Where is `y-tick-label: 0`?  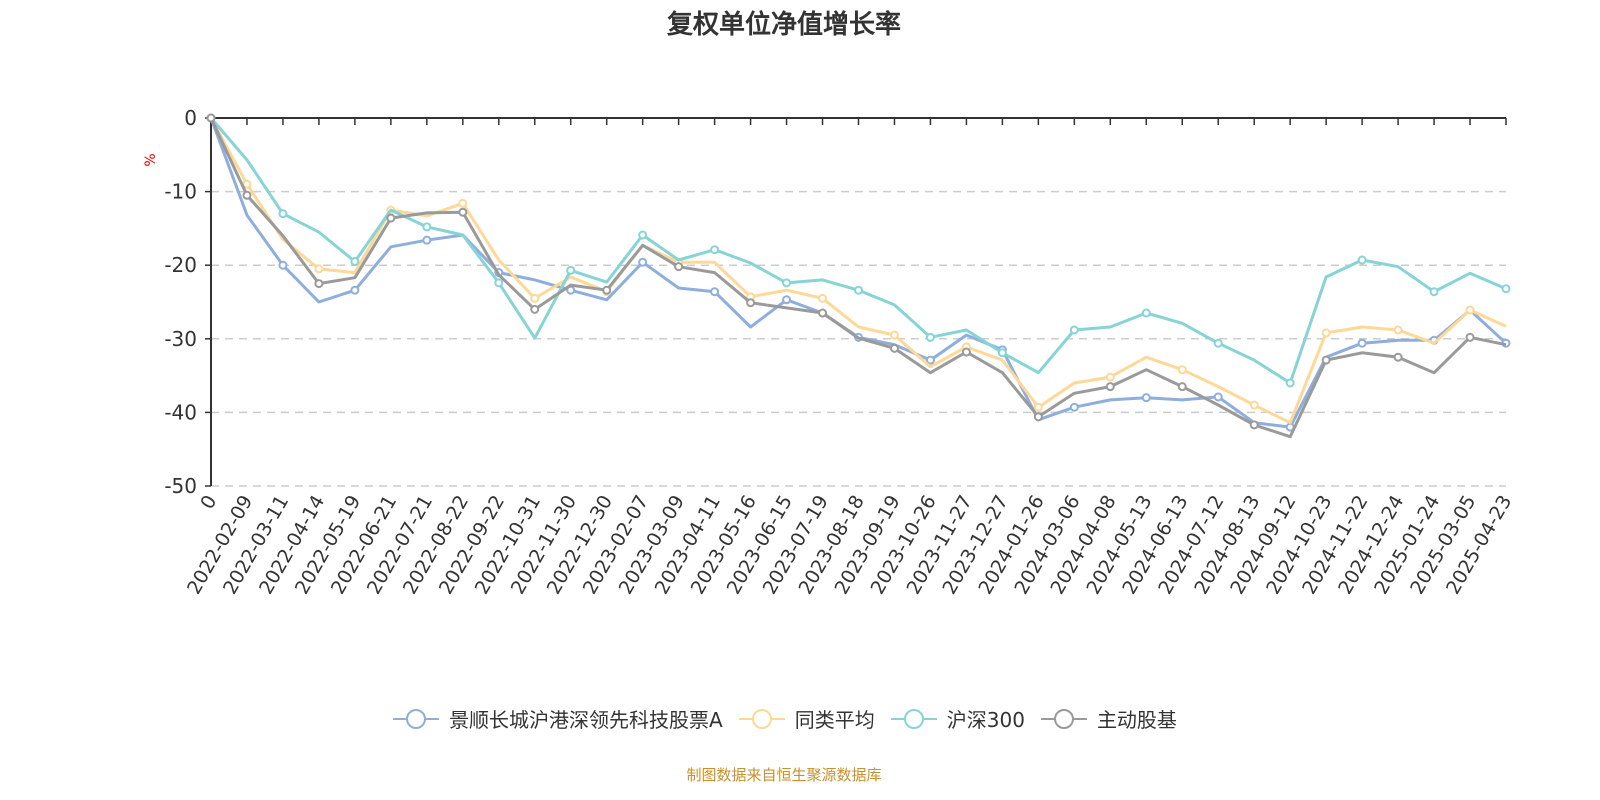
y-tick-label: 0 is located at coordinates (190, 118).